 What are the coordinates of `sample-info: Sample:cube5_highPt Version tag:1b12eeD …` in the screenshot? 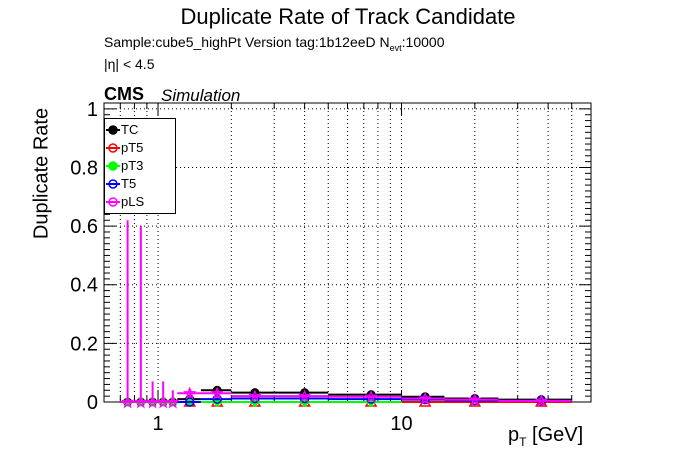 It's located at (274, 43).